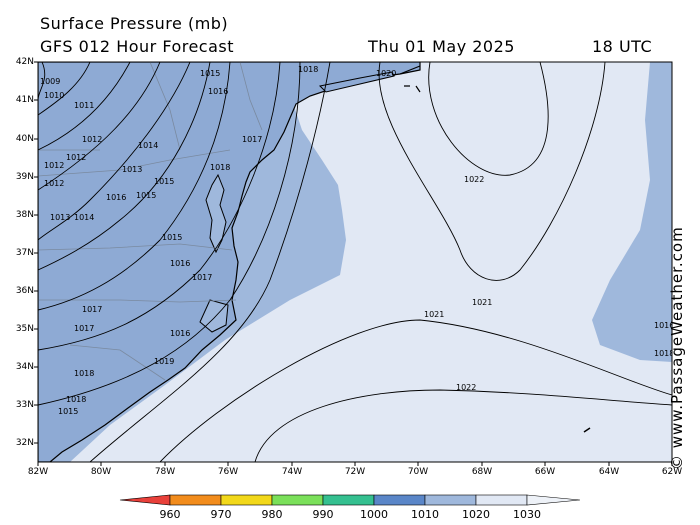 The height and width of the screenshot is (525, 700). What do you see at coordinates (622, 46) in the screenshot?
I see `forecast-time: 18 UTC` at bounding box center [622, 46].